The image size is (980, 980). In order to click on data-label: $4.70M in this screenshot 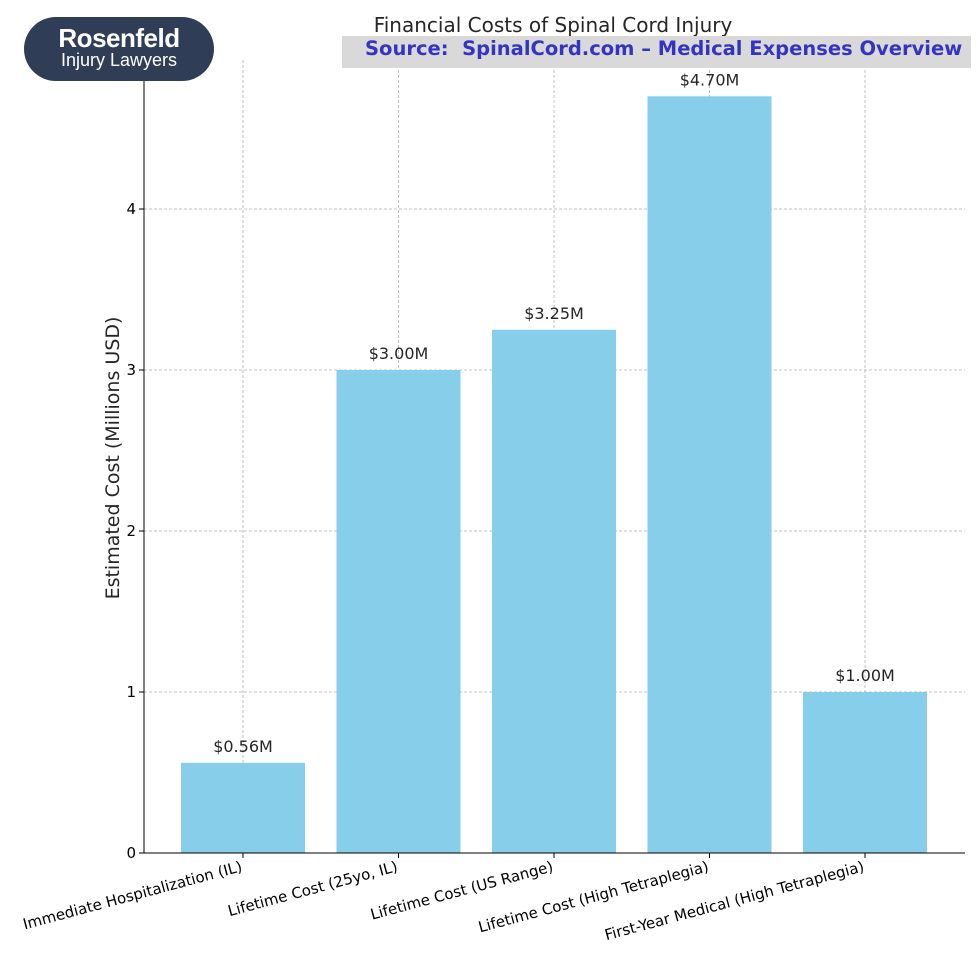, I will do `click(710, 79)`.